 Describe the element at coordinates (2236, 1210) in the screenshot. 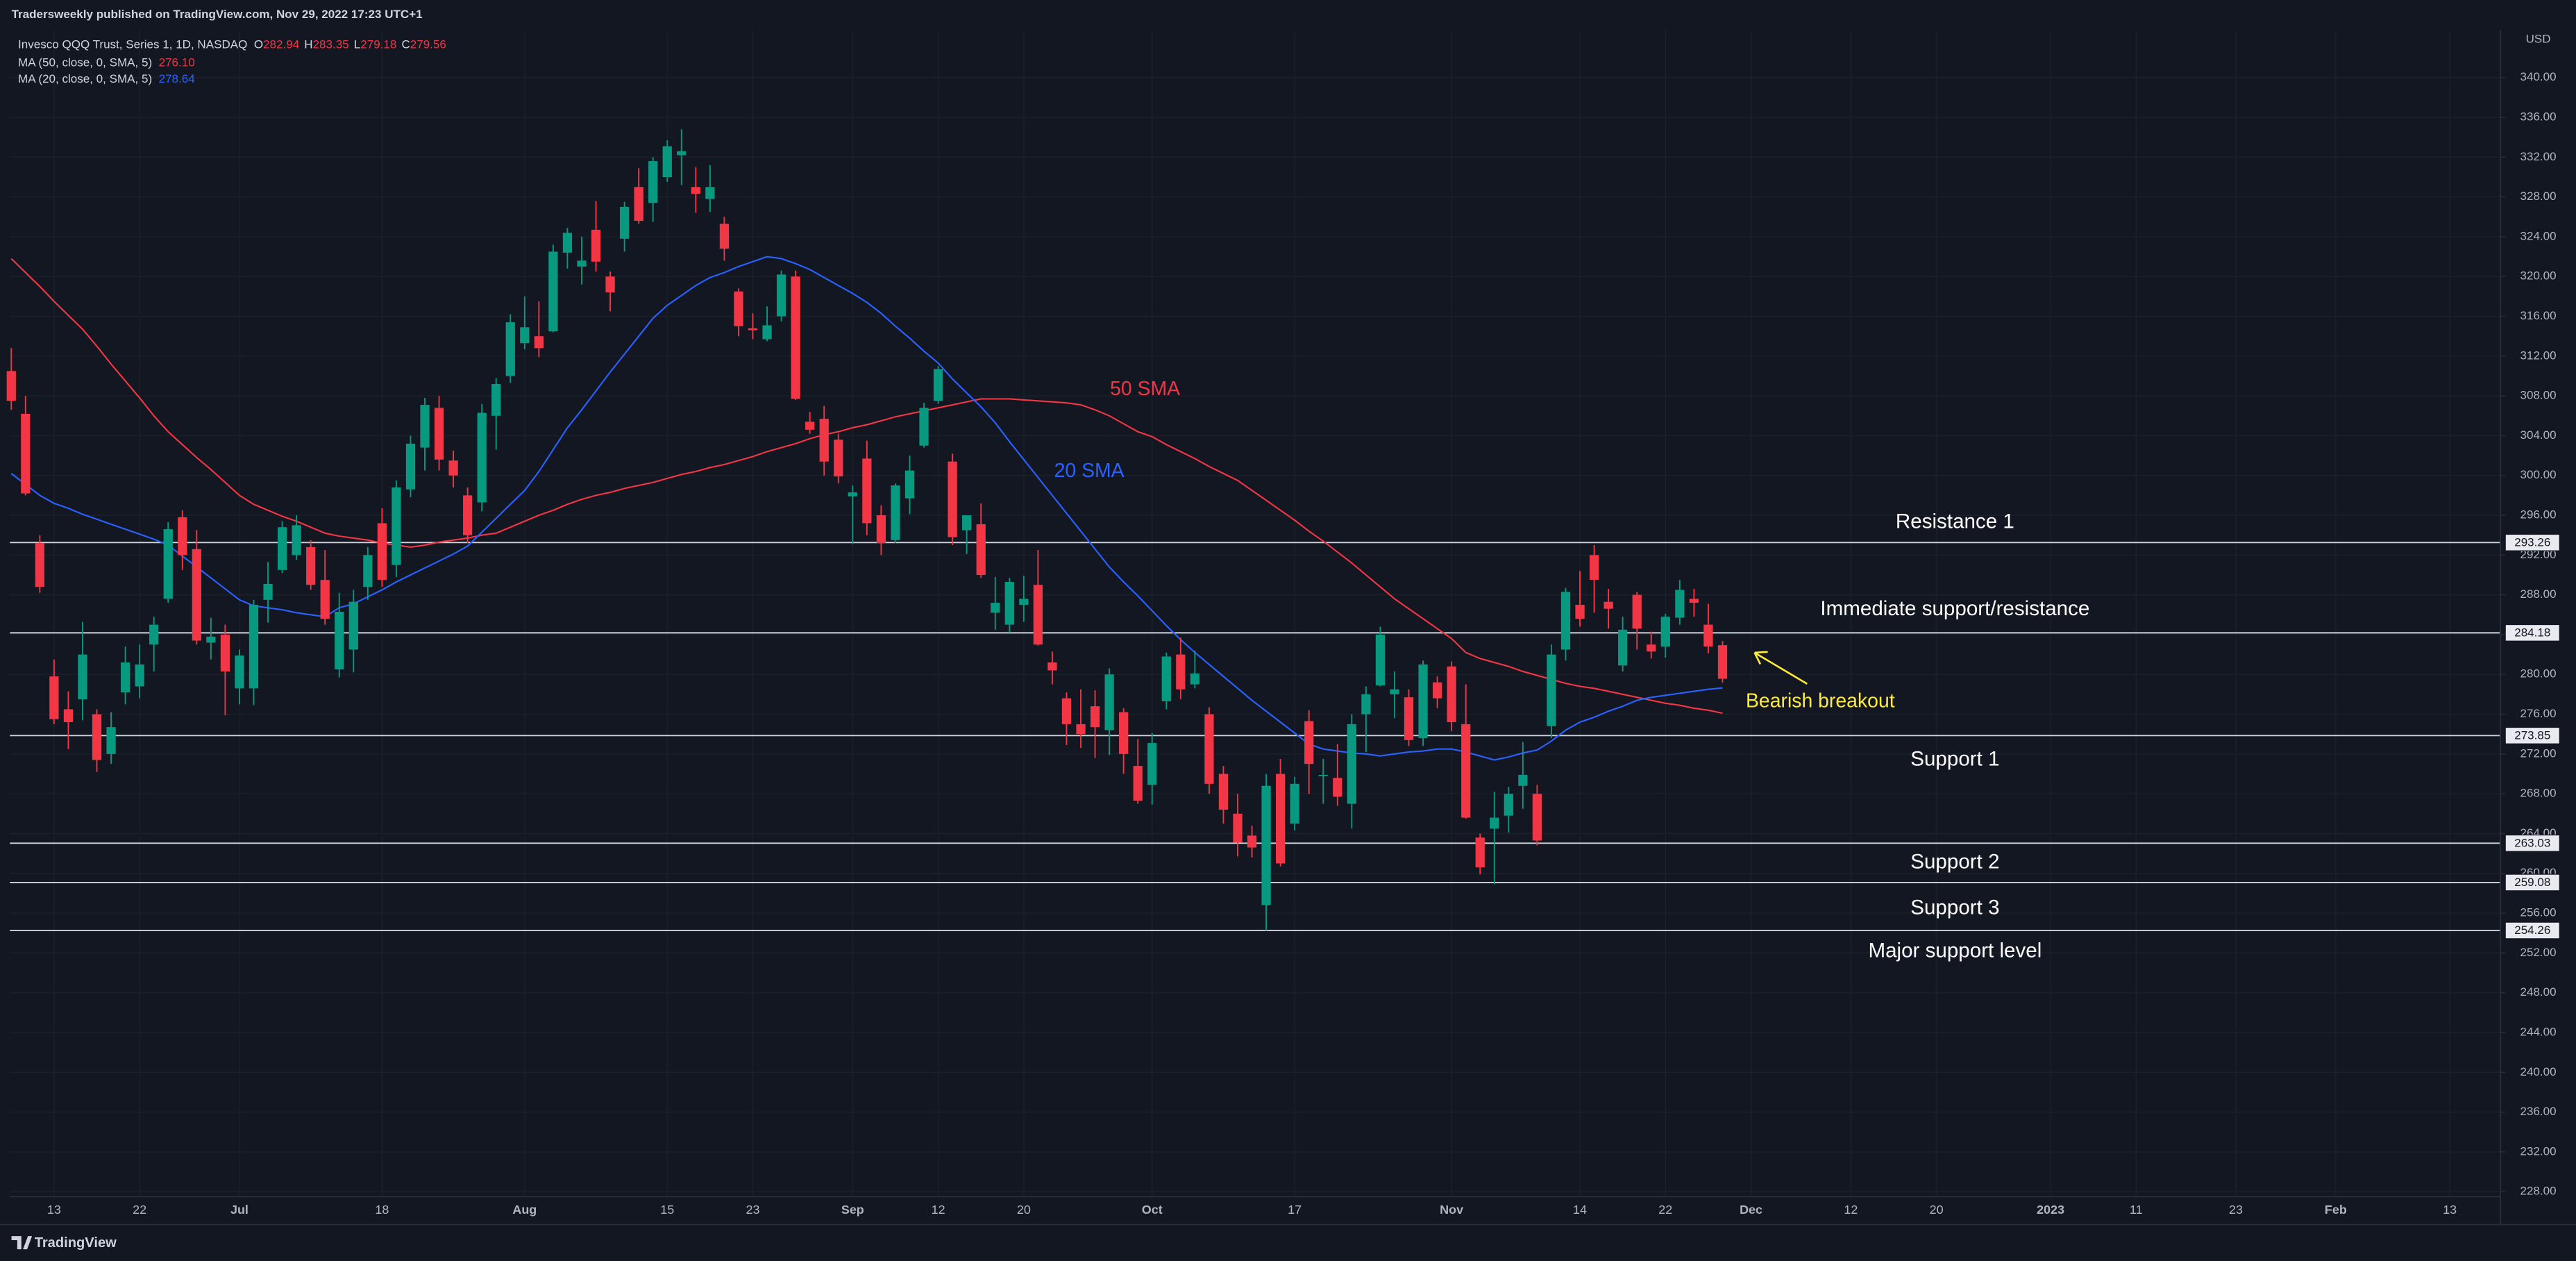

I see `x-tick-label: 23` at that location.